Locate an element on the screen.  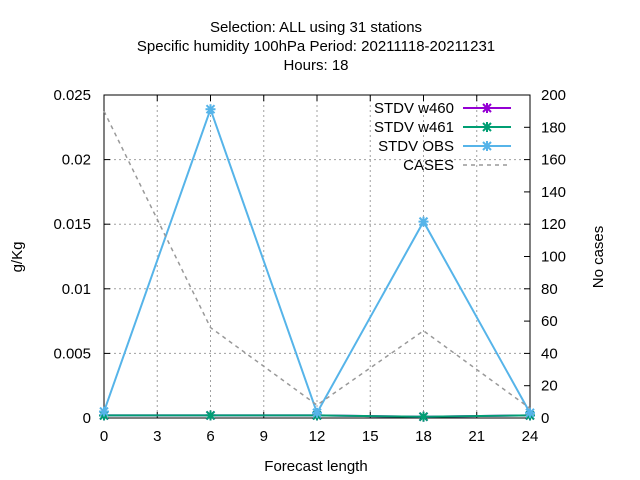
legend-entry-stdv-w460: STDV w460 is located at coordinates (442, 108).